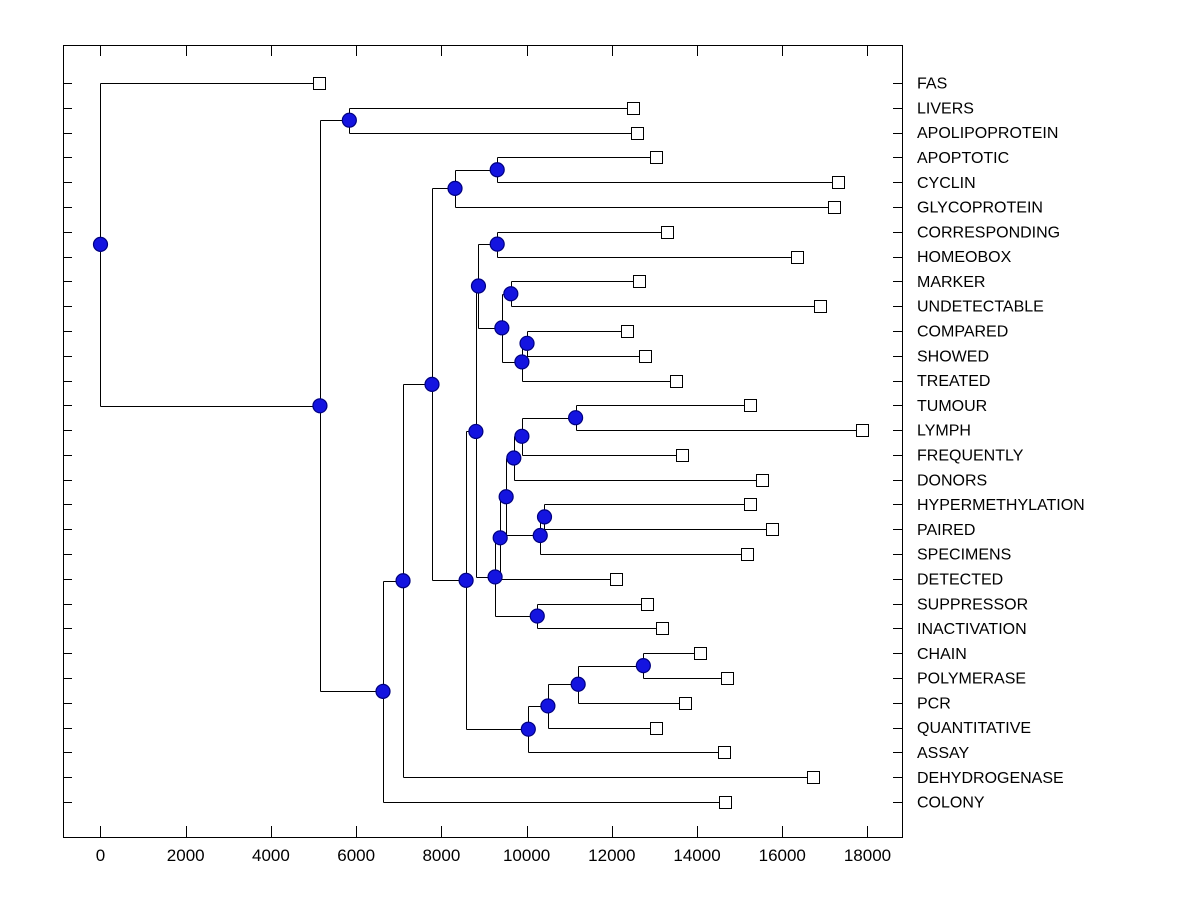  Describe the element at coordinates (962, 332) in the screenshot. I see `leaf-label-compared: COMPARED` at that location.